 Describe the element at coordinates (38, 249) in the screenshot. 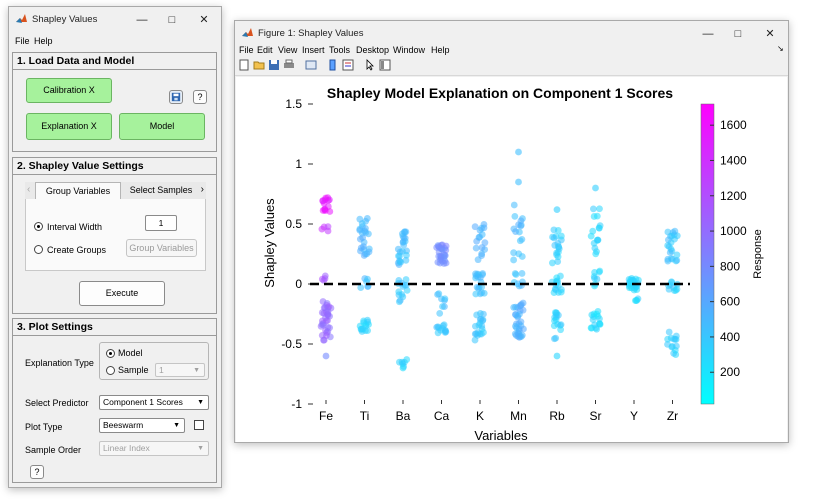

I see `create-groups-radio` at that location.